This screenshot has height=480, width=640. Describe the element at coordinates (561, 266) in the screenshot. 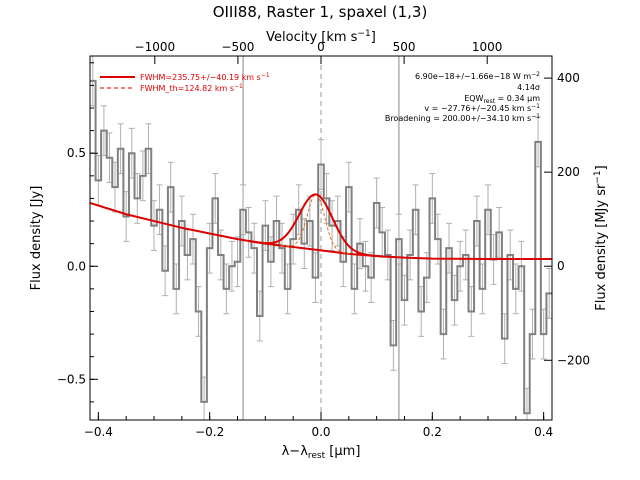

I see `y2-tick-label: 0` at that location.